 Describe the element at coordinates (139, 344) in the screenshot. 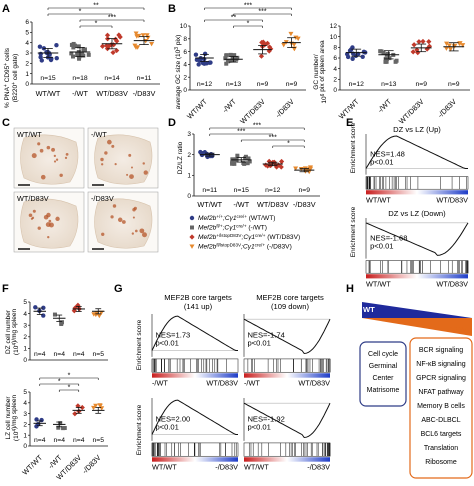

I see `g-ylabel-top: Enrichment score` at that location.